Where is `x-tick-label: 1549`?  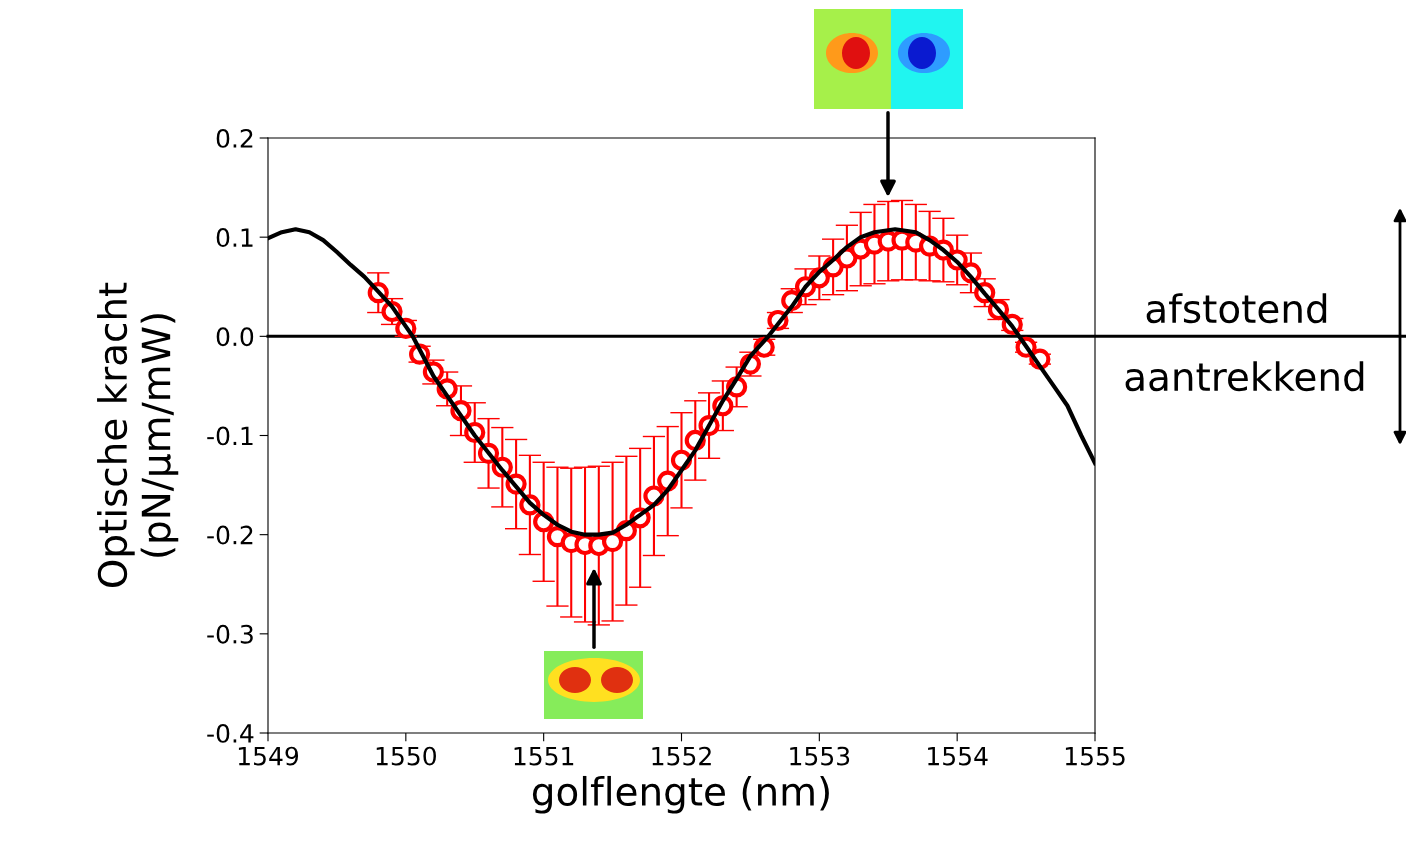
x-tick-label: 1549 is located at coordinates (268, 756).